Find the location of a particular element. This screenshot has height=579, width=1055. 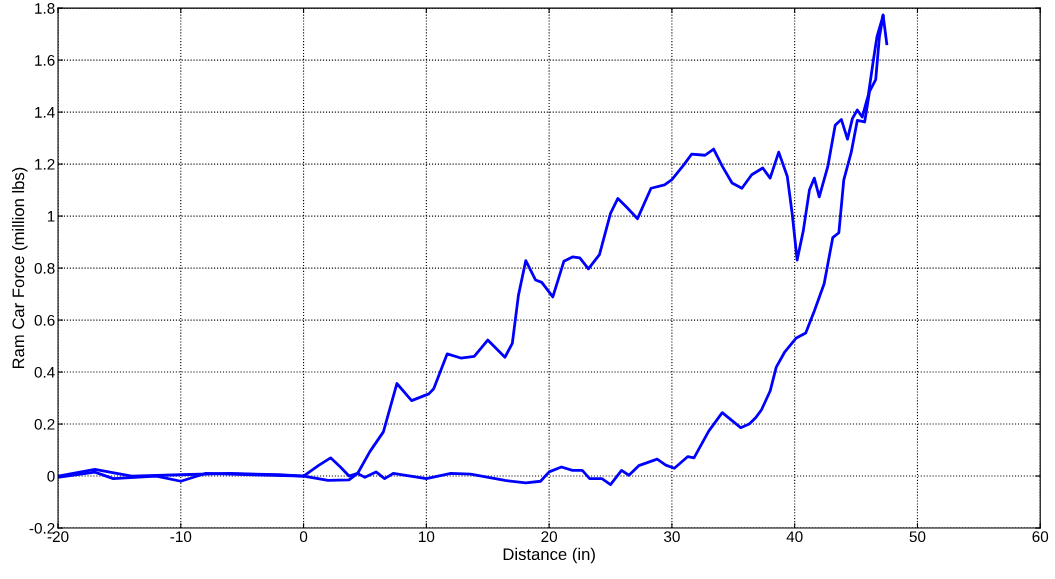

y-tick-label: 1.8 is located at coordinates (45, 8).